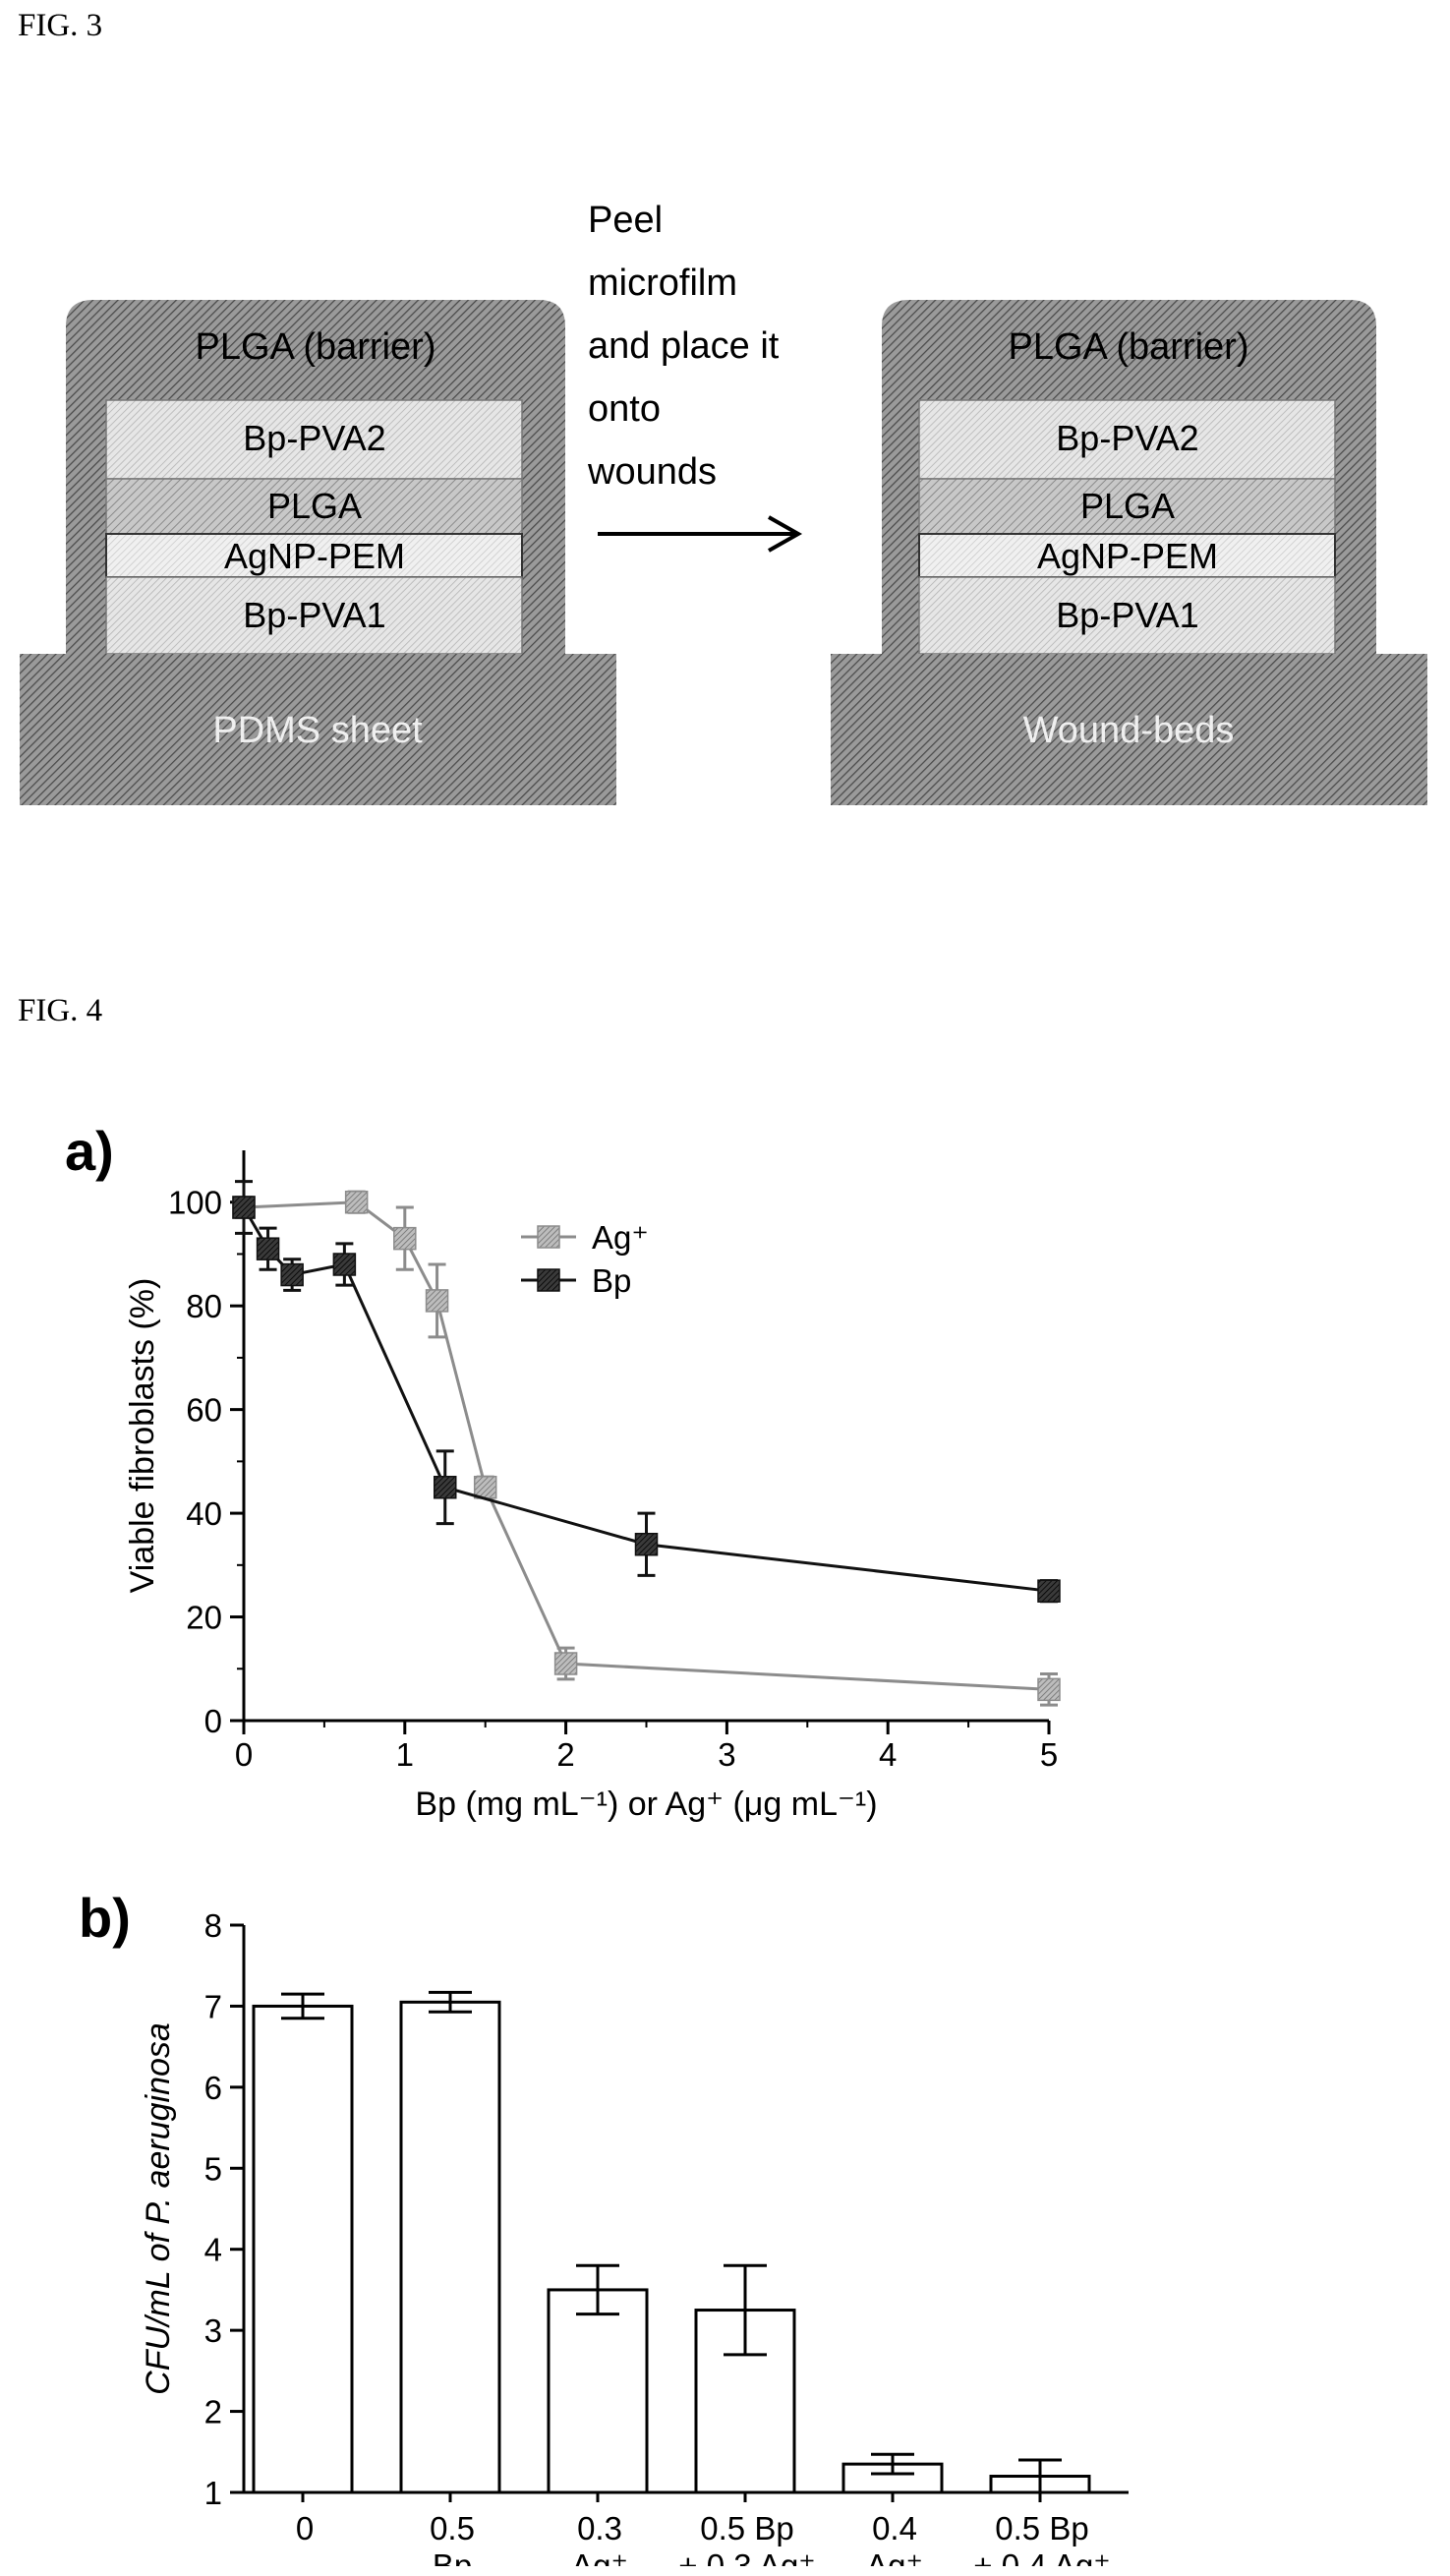 Image resolution: width=1450 pixels, height=2576 pixels. I want to click on right-layer-bp-pva2, so click(1127, 439).